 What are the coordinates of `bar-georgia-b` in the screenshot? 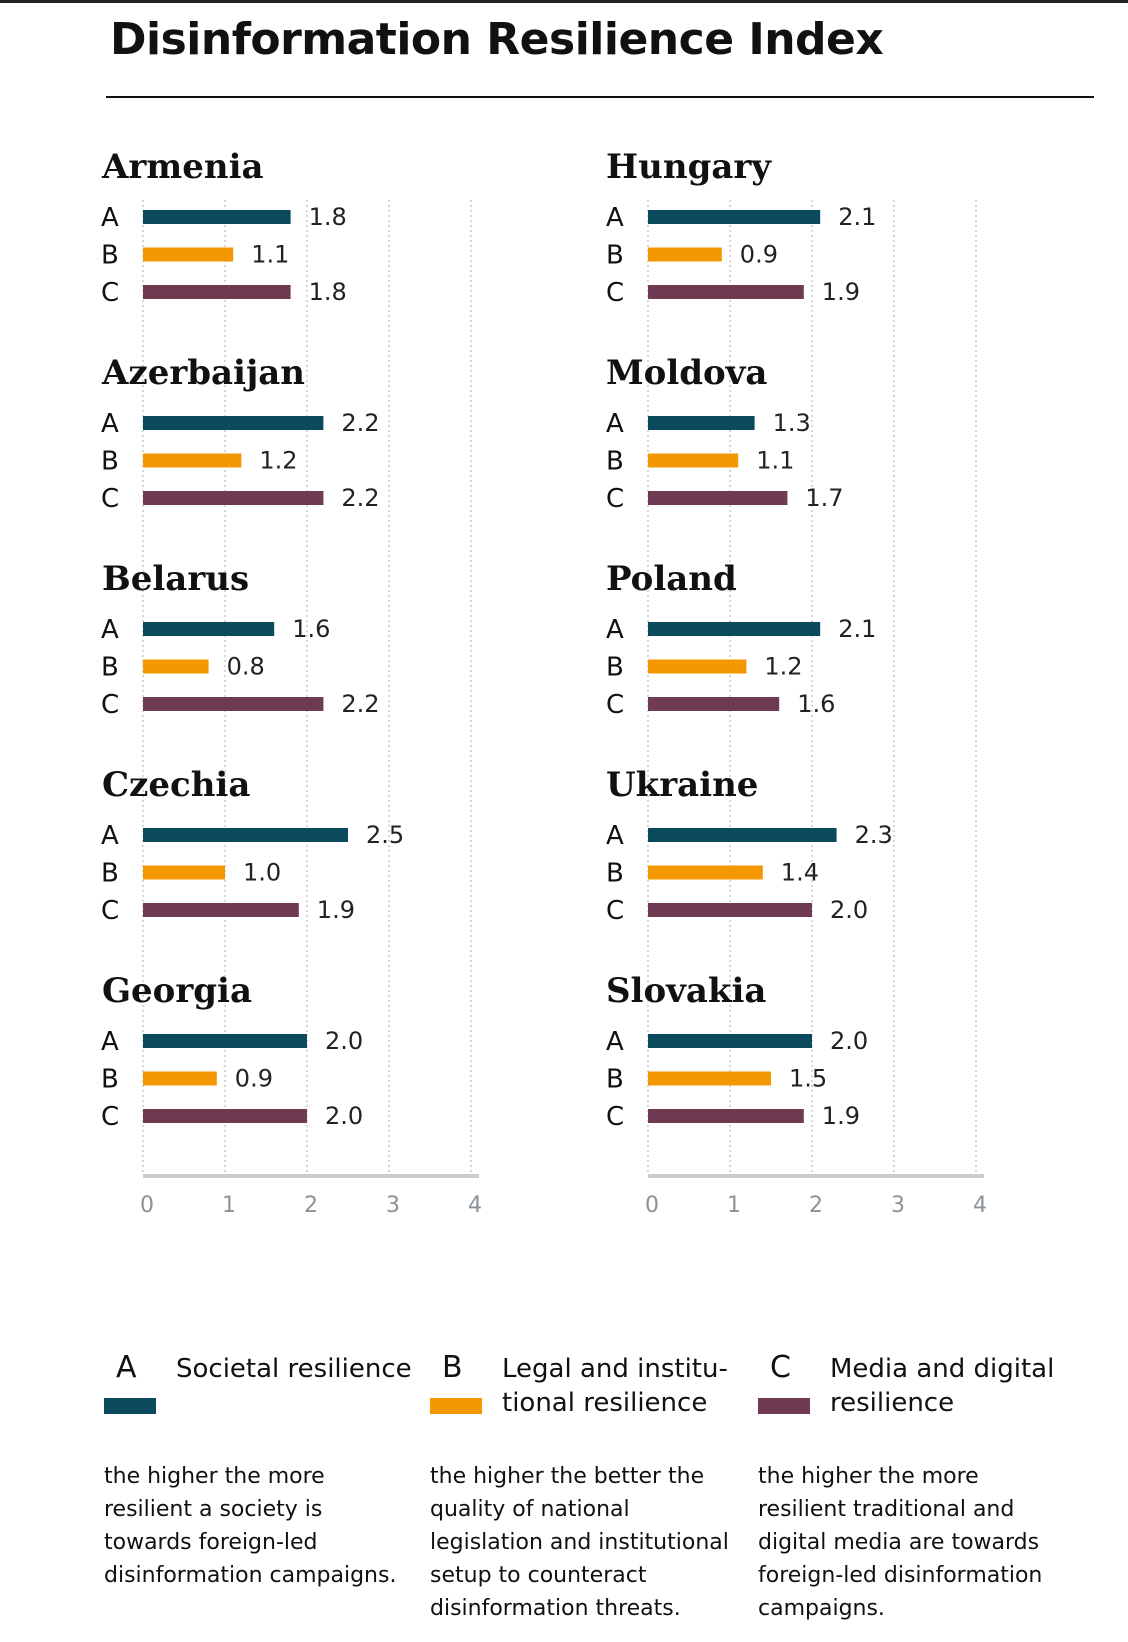 It's located at (180, 1078).